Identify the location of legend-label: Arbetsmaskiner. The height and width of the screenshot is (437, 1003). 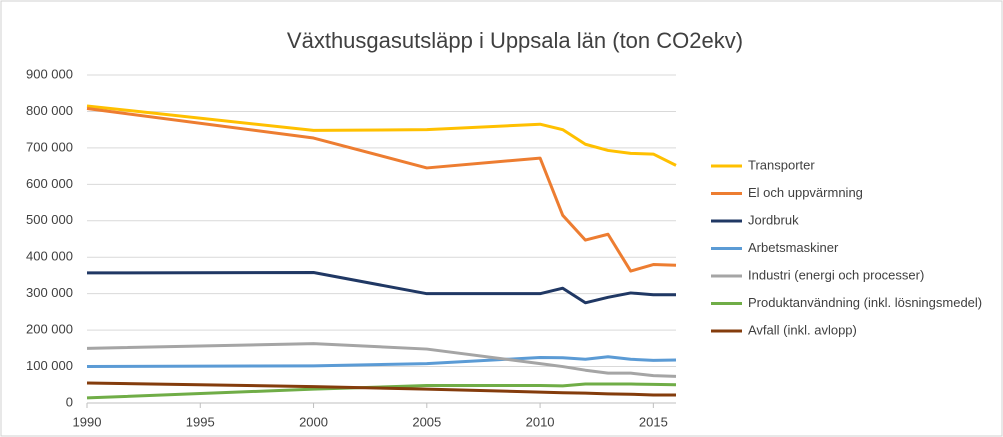
(793, 247).